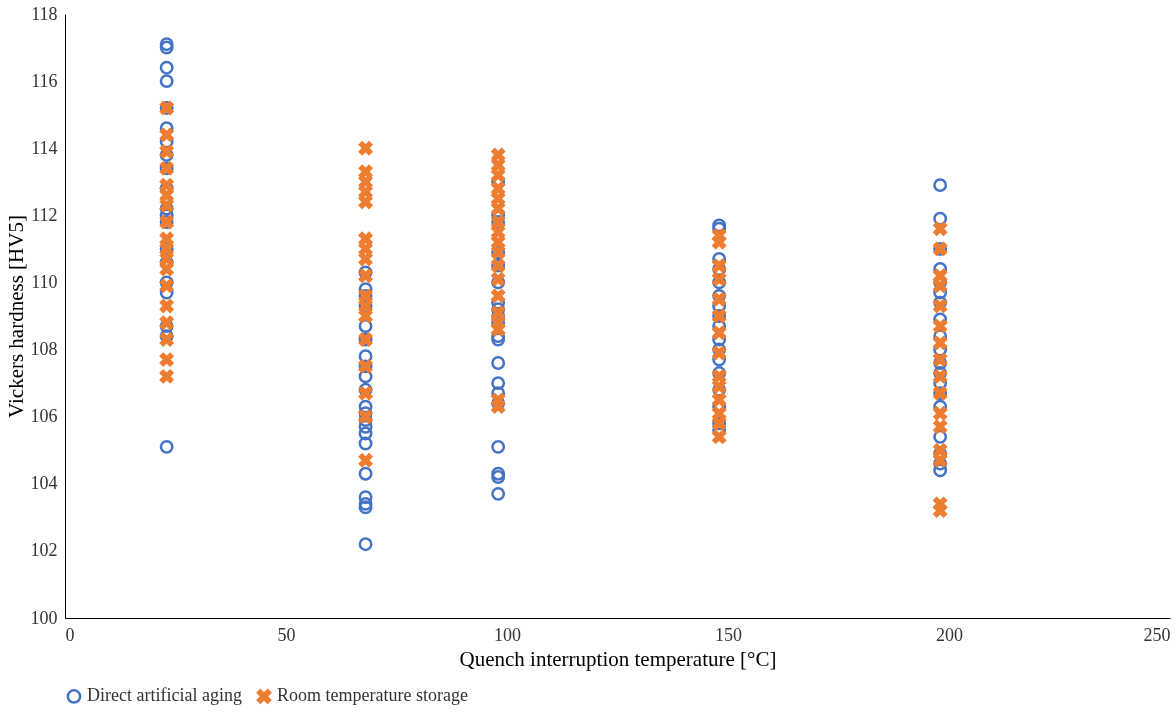 Image resolution: width=1175 pixels, height=713 pixels. Describe the element at coordinates (1157, 634) in the screenshot. I see `x-tick-label: 250` at that location.